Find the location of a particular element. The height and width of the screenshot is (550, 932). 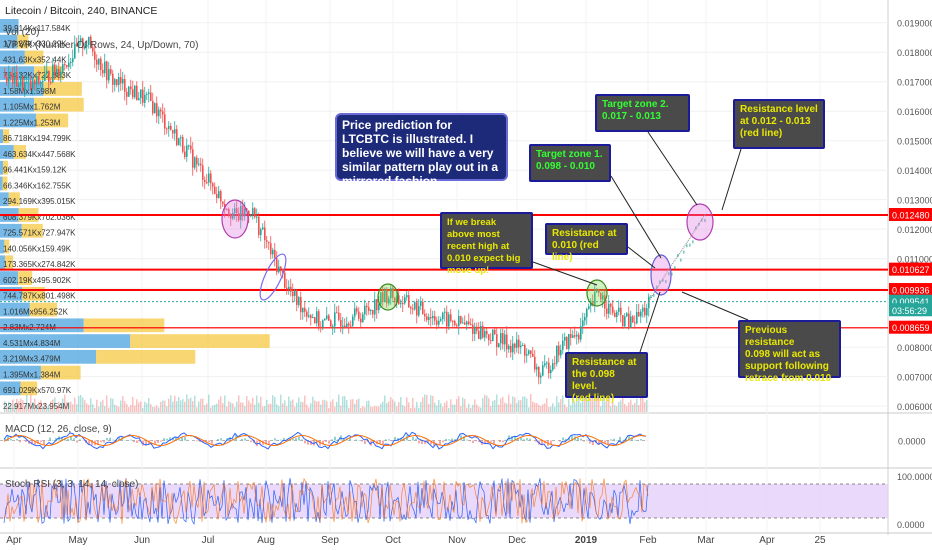

x-tick-label: Apr is located at coordinates (14, 540).